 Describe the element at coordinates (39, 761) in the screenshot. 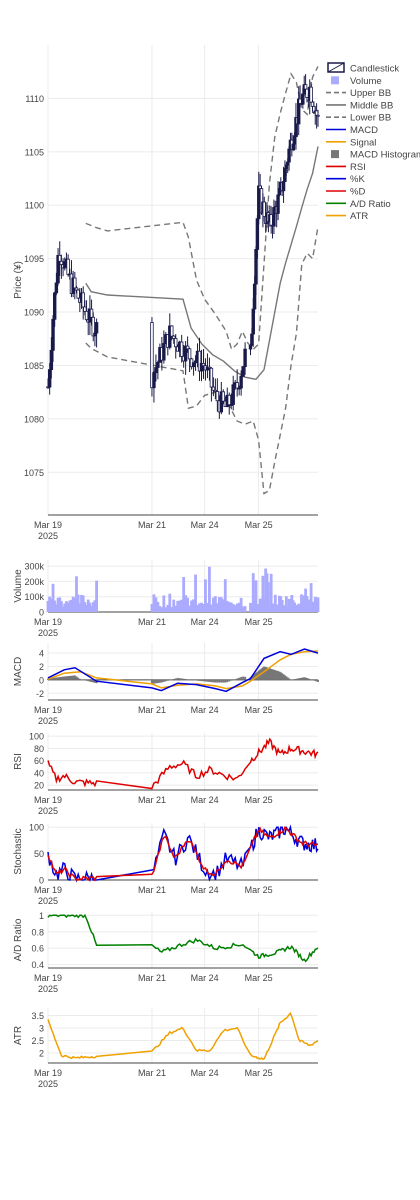

I see `rsi-ytick-label: 60` at that location.